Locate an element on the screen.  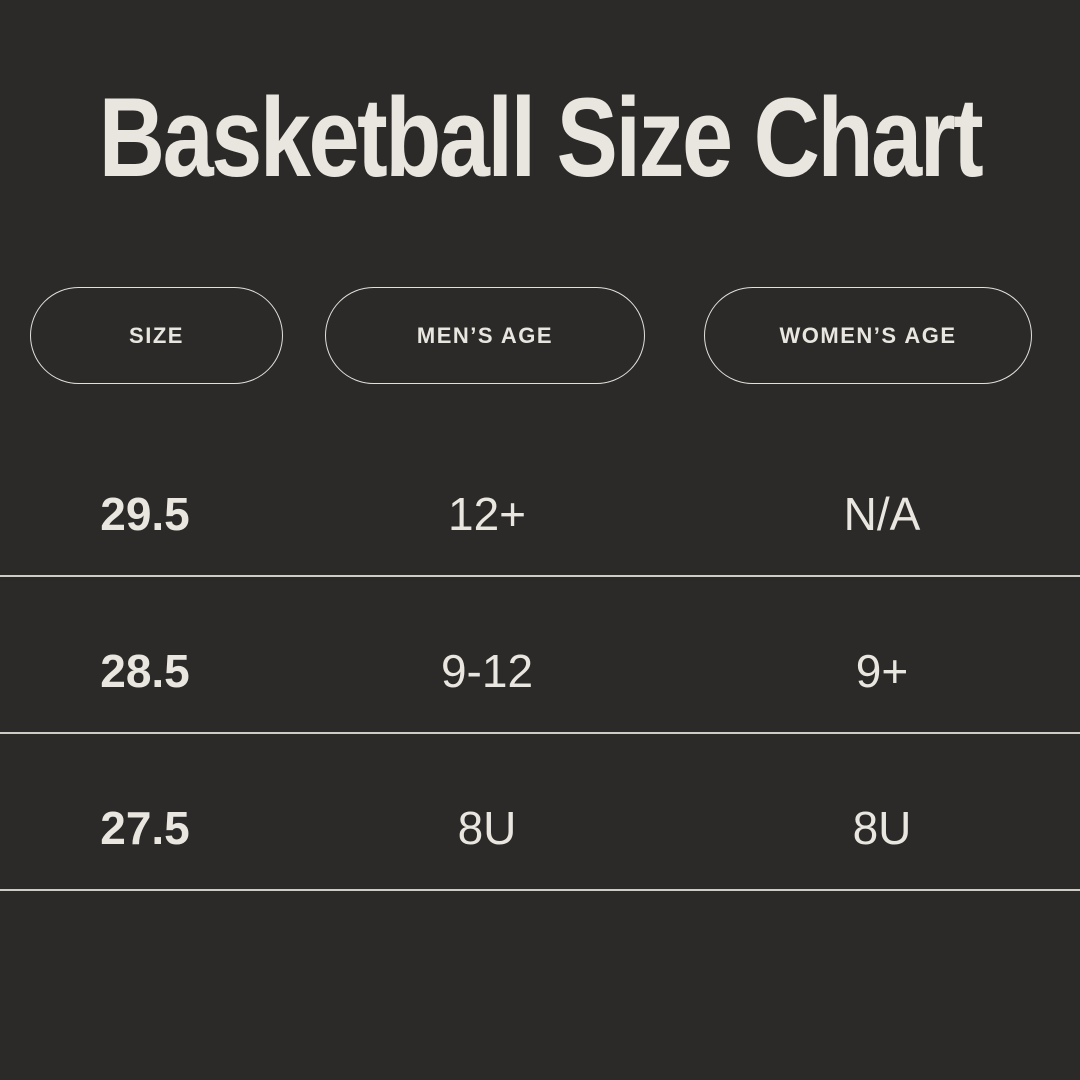
table-header-row: SIZE MEN’S AGE WOMEN’S AGE is located at coordinates (540, 335).